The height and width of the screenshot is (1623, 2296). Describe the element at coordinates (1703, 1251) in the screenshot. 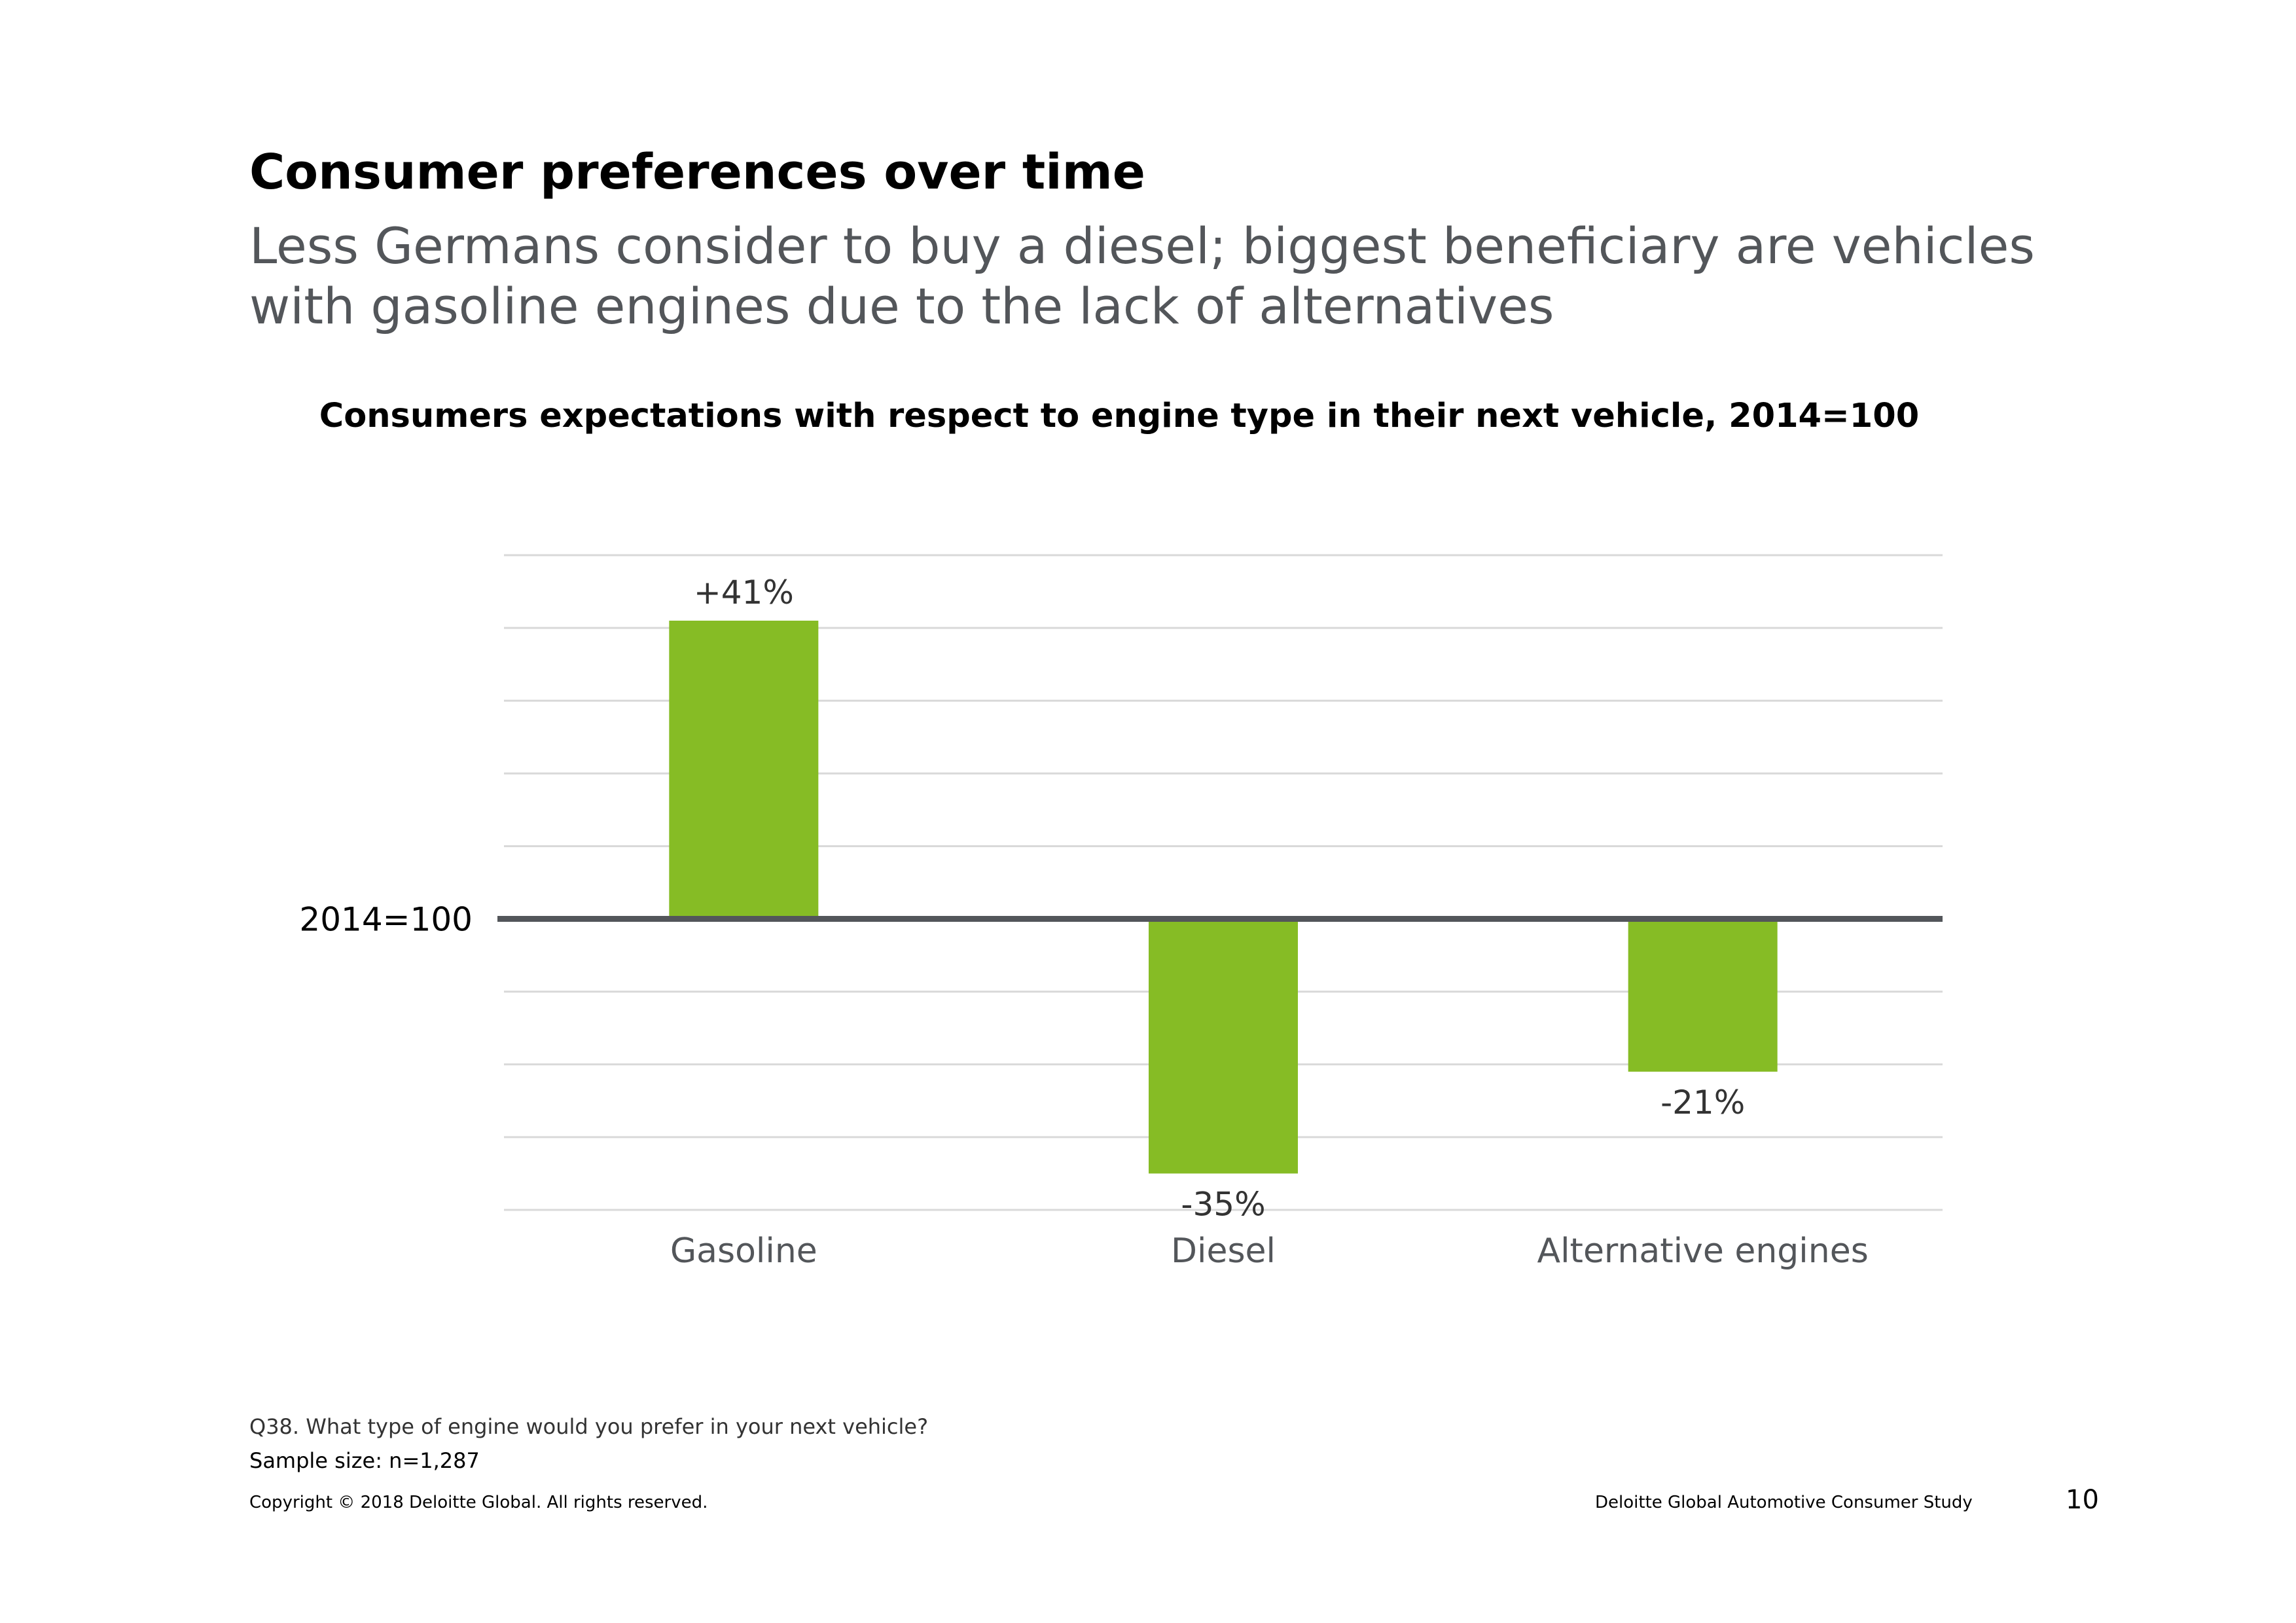

I see `category-label: Alternative engines` at that location.